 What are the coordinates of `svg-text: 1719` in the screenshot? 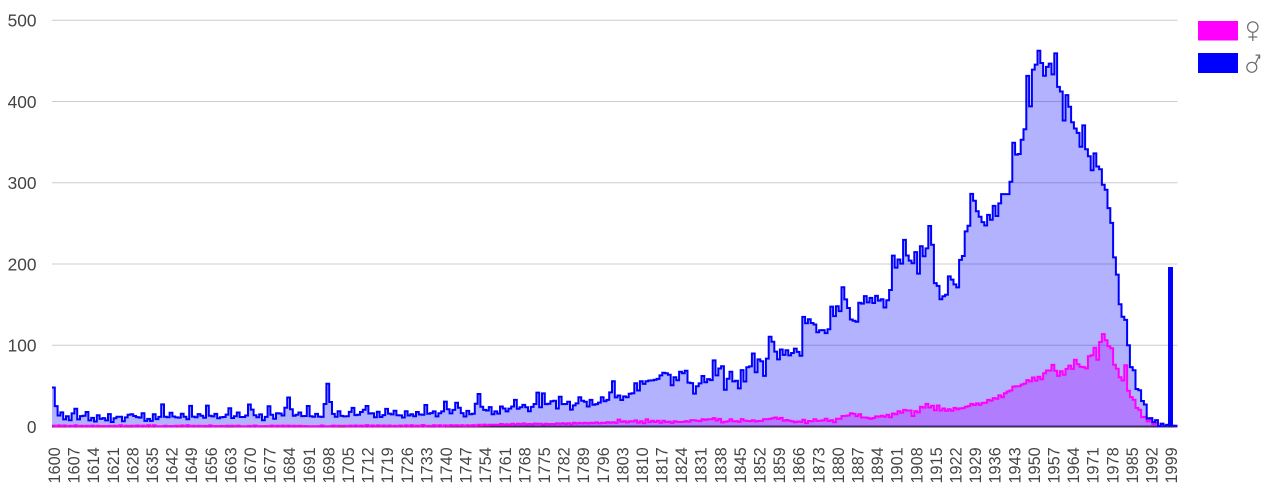 It's located at (388, 465).